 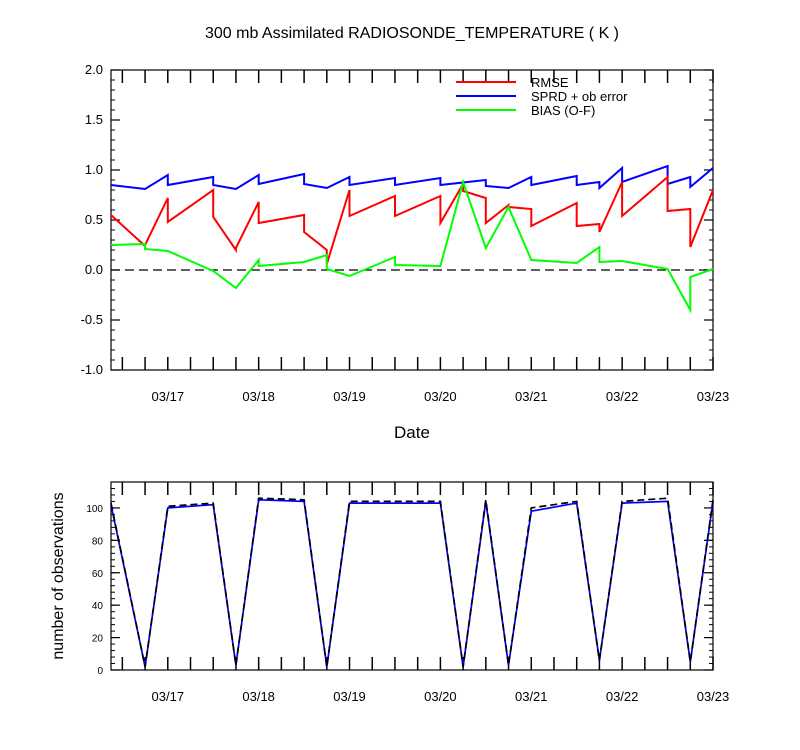 What do you see at coordinates (563, 110) in the screenshot?
I see `legend-label-bias-o-f: BIAS (O-F)` at bounding box center [563, 110].